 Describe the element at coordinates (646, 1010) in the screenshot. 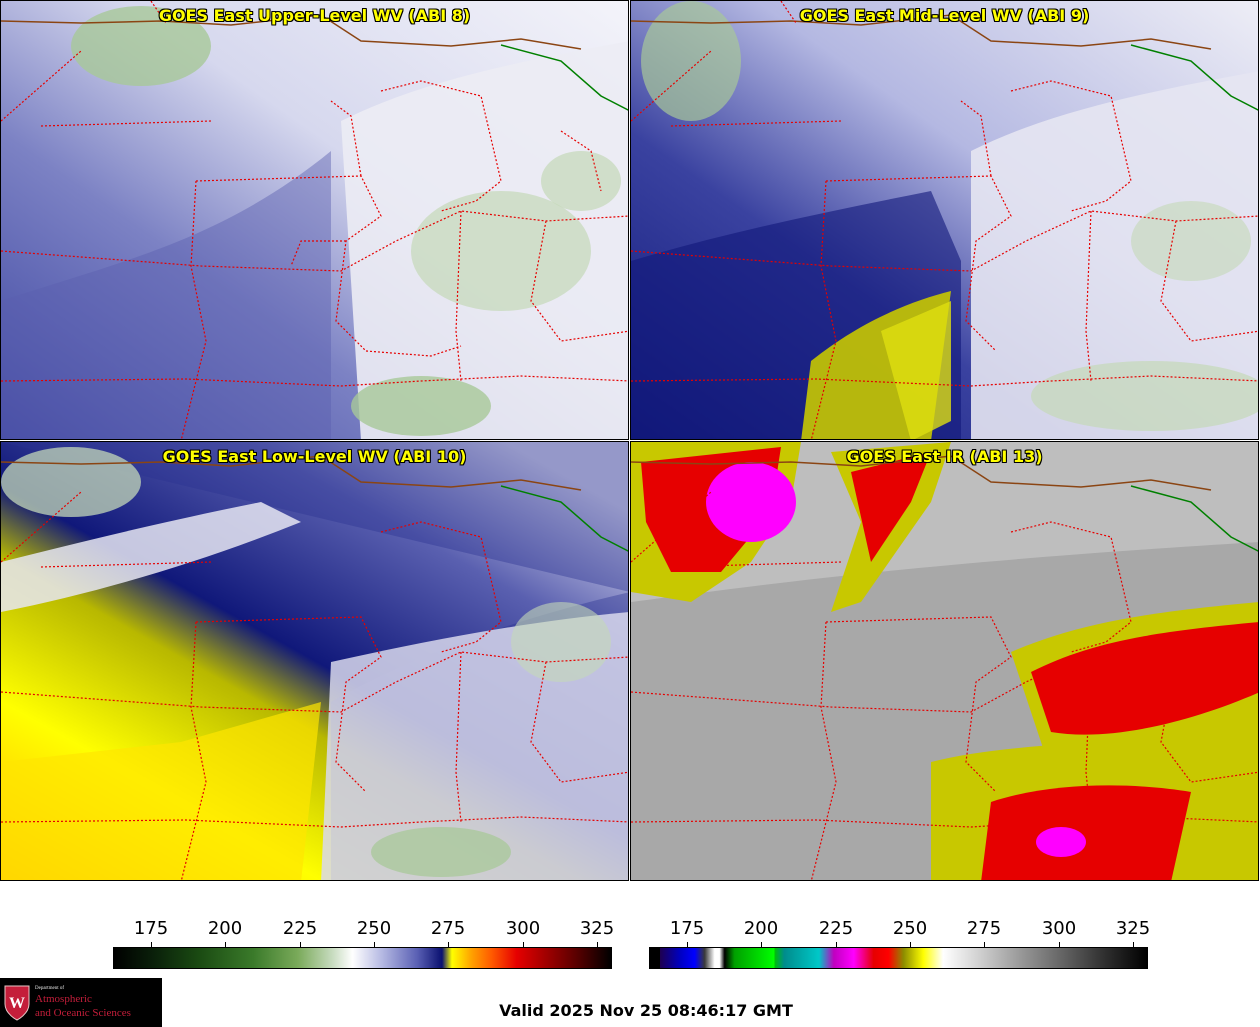

I see `valid-time-label: Valid 2025 Nov 25 08:46:17 GMT` at that location.